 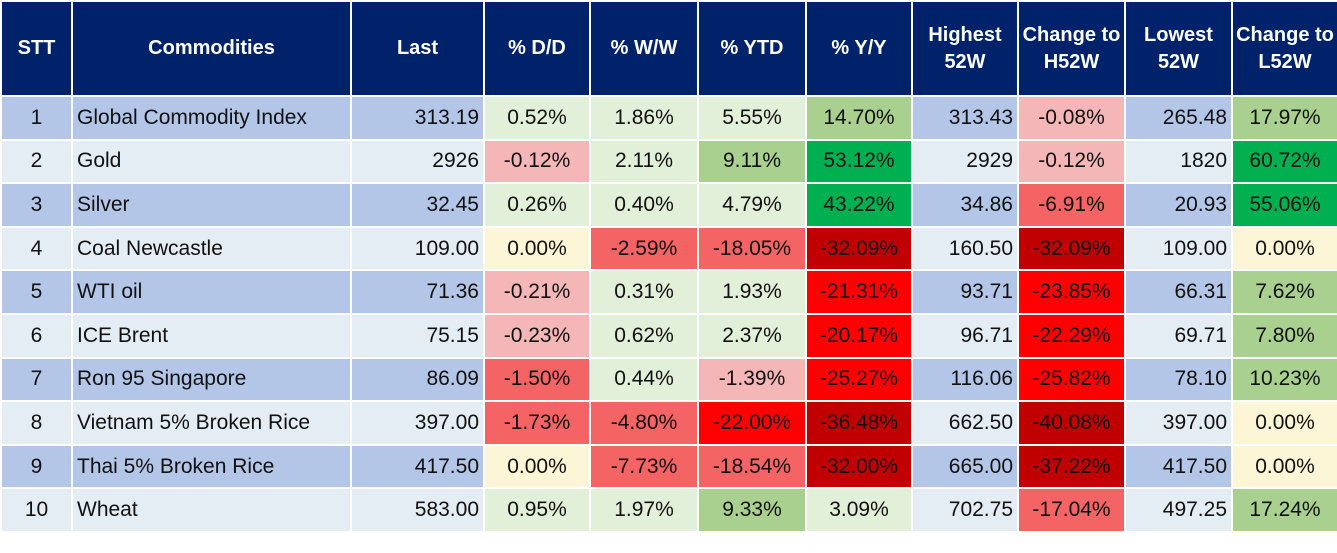 I want to click on cell-stt: 2, so click(x=36, y=161).